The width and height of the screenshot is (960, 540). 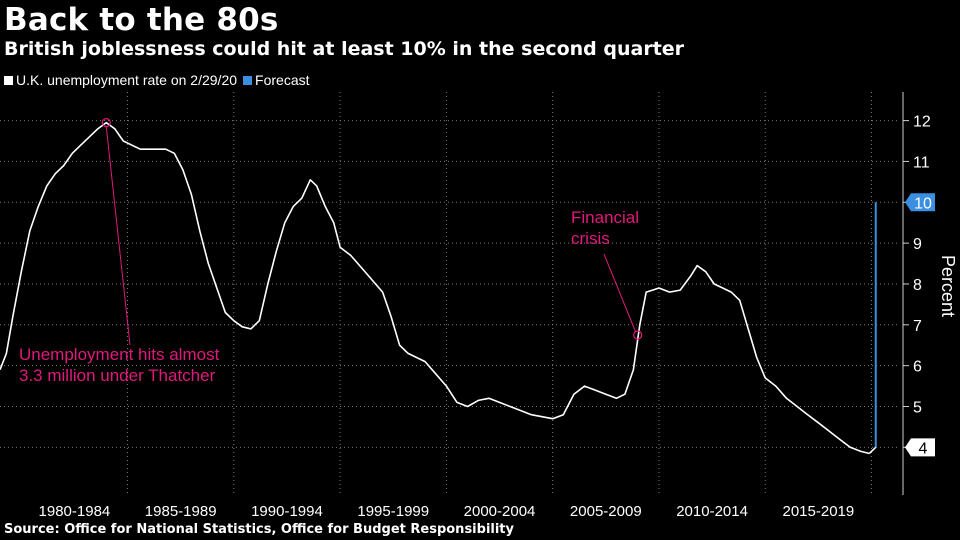 What do you see at coordinates (500, 511) in the screenshot?
I see `x-category-label: 2000-2004` at bounding box center [500, 511].